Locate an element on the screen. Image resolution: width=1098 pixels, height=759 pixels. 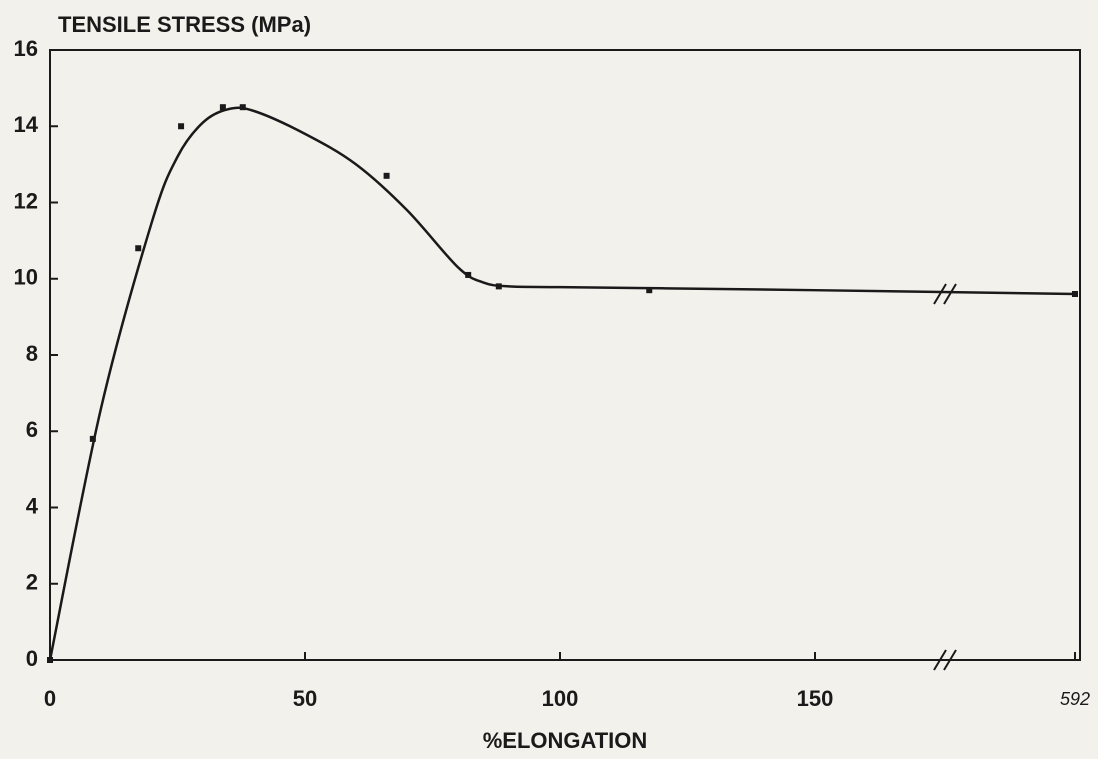
y-tick-label: 4 is located at coordinates (32, 505).